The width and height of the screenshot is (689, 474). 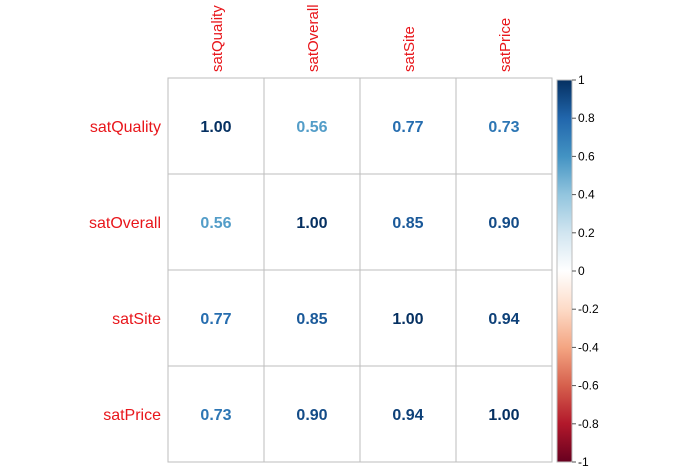 I want to click on matrix-cell-satOverall-satPrice, so click(x=504, y=222).